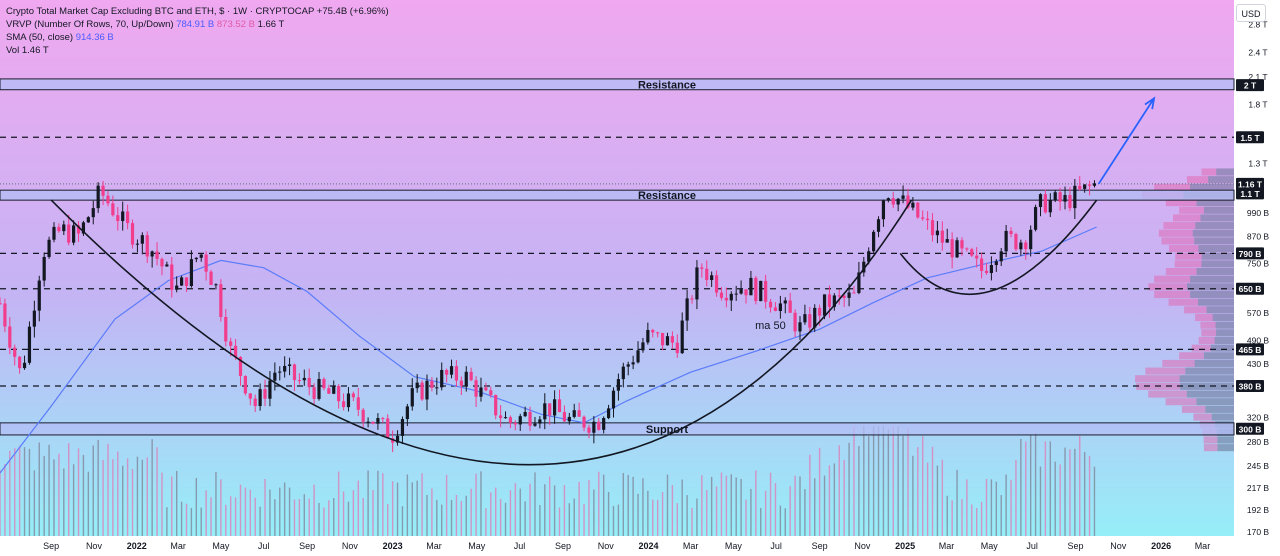 This screenshot has width=1280, height=556. I want to click on price-marker-label: 1.16 T, so click(1250, 184).